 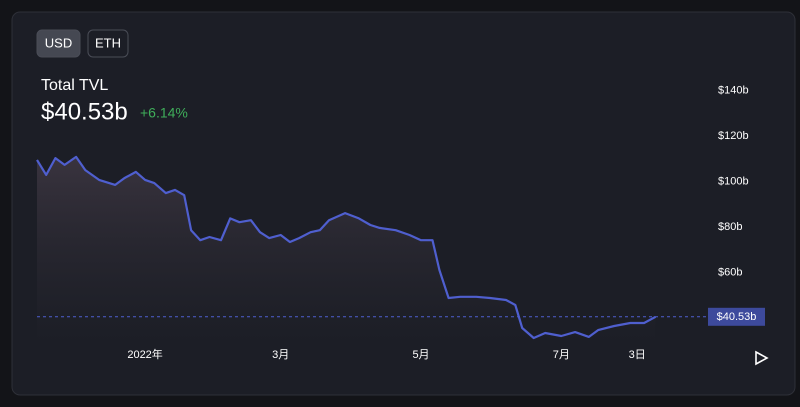 I want to click on y-tick-label: $140b, so click(x=733, y=90).